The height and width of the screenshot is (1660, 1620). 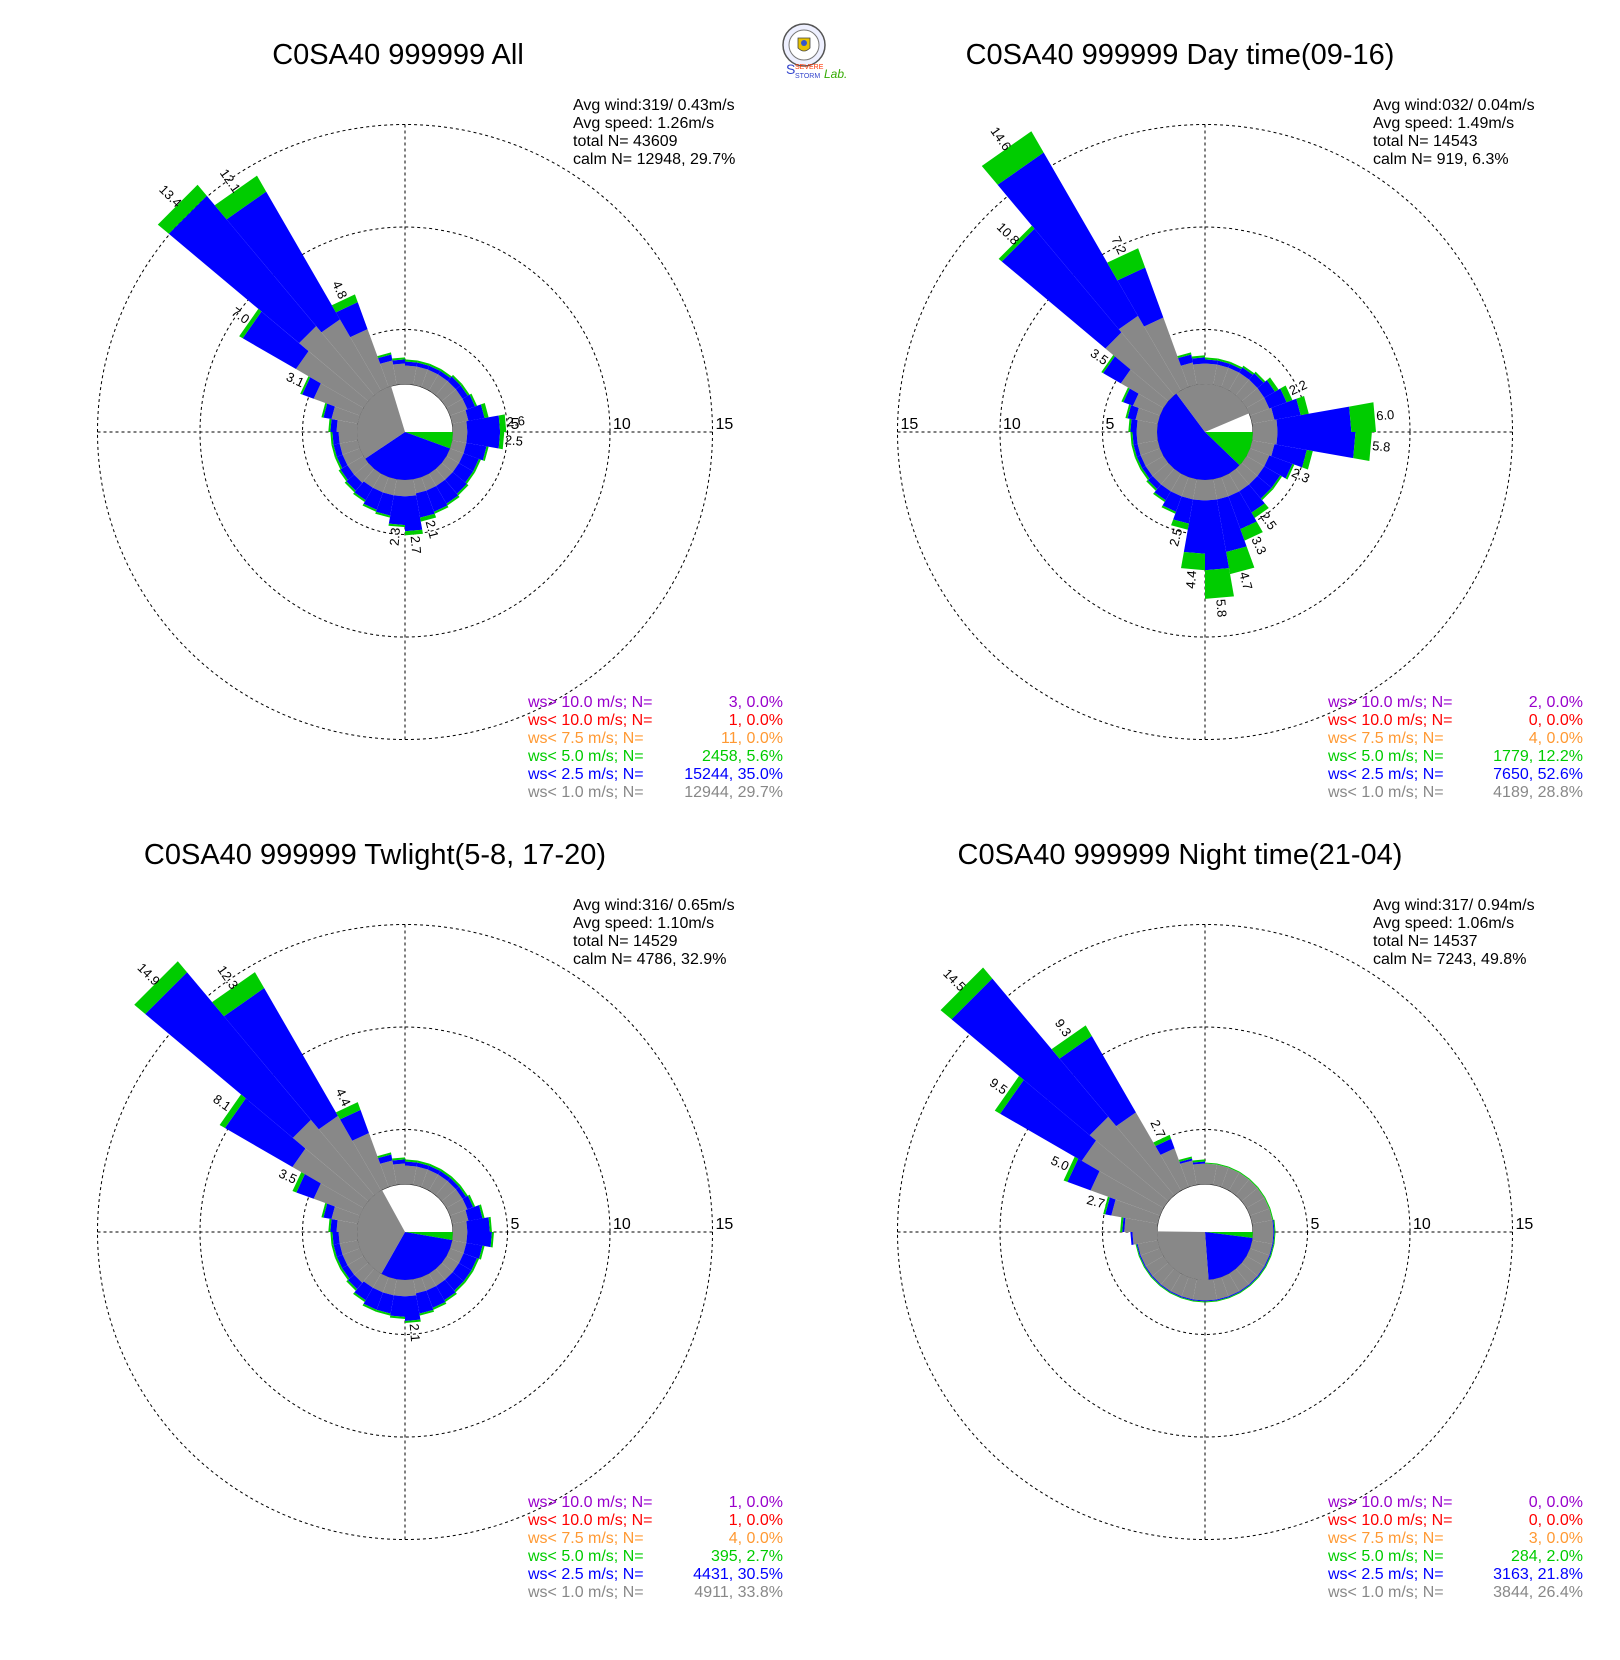 I want to click on direction-bar: 2.6, so click(x=488, y=422).